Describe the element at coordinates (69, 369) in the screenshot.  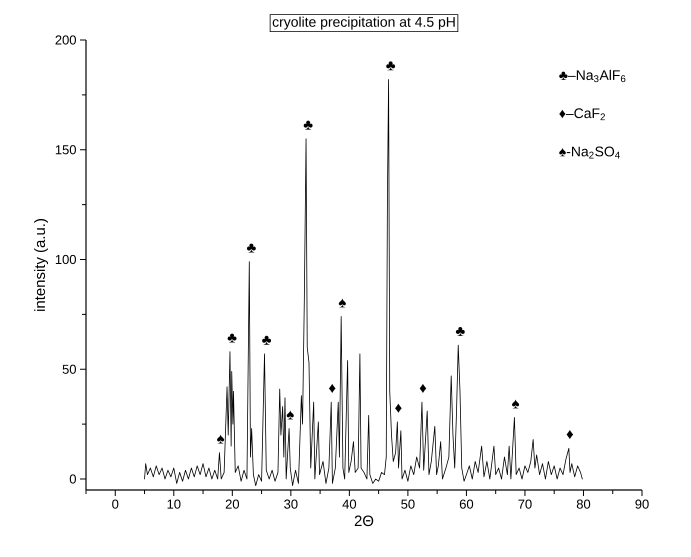
I see `y-tick-label: 50` at that location.